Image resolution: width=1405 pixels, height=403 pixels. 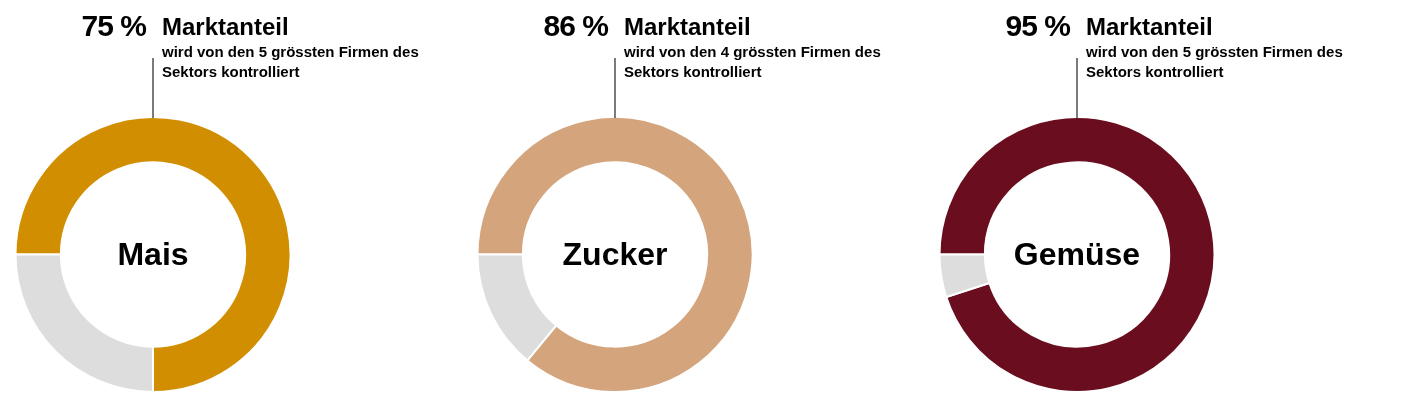 I want to click on text: Mais, so click(x=153, y=254).